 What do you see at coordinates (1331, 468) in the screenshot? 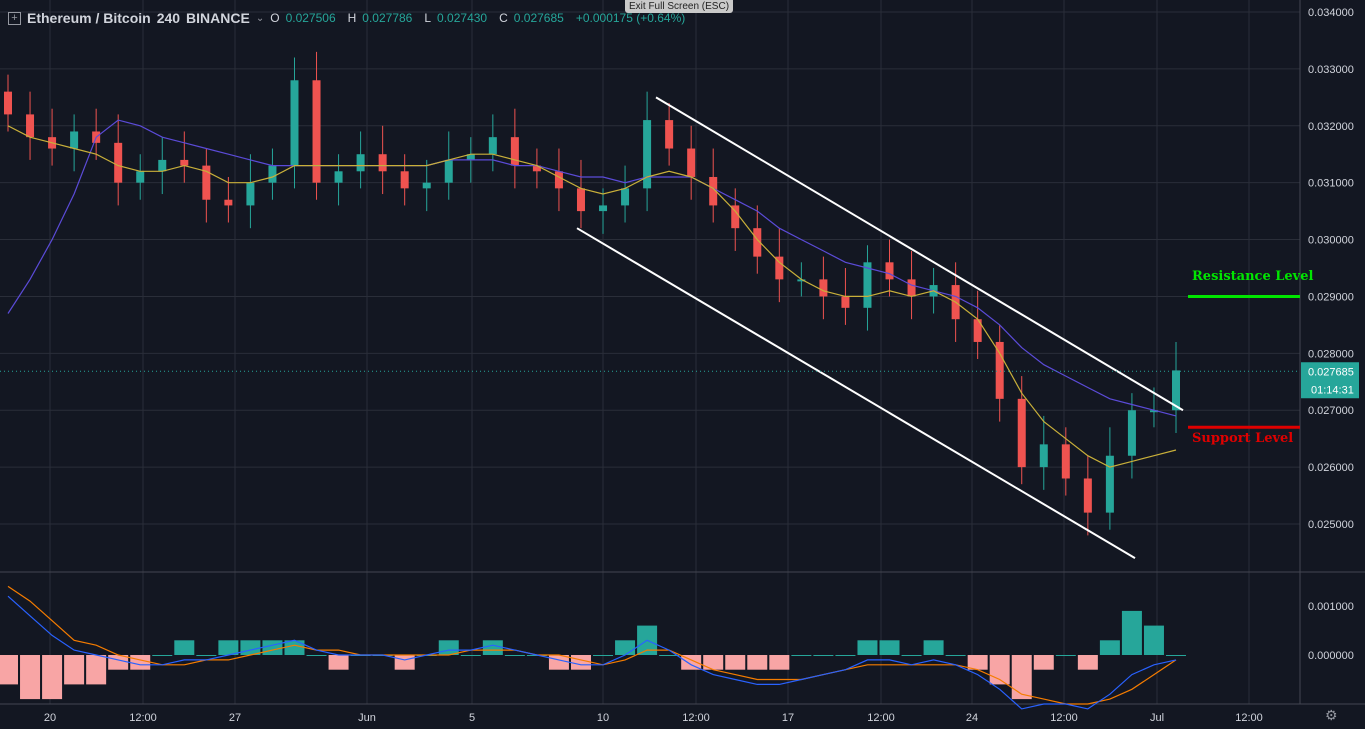
I see `price-tick-label: 0.026000` at bounding box center [1331, 468].